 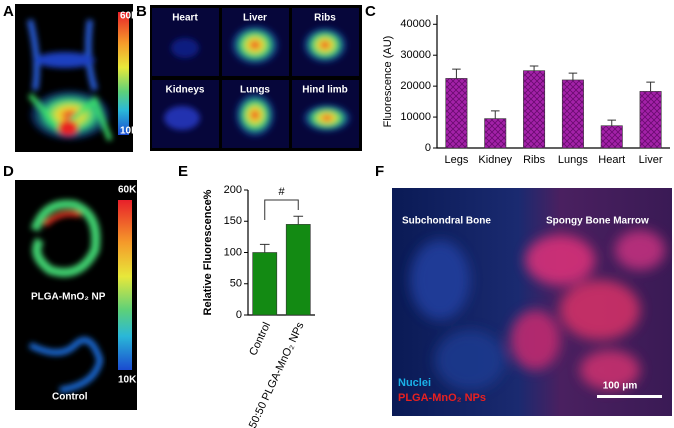 I want to click on panel-letter: B, so click(x=141, y=11).